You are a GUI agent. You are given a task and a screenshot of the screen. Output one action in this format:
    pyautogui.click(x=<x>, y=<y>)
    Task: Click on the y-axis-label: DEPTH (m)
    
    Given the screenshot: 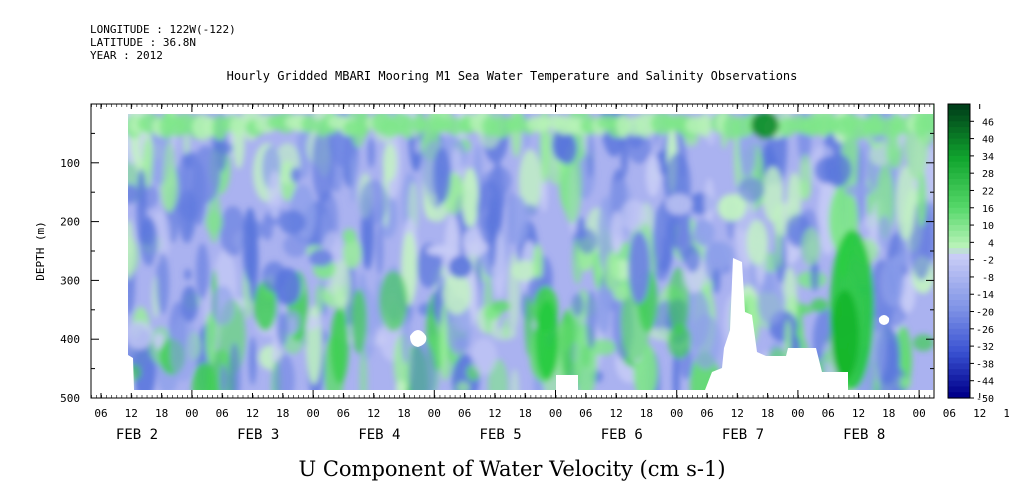 What is the action you would take?
    pyautogui.click(x=40, y=251)
    